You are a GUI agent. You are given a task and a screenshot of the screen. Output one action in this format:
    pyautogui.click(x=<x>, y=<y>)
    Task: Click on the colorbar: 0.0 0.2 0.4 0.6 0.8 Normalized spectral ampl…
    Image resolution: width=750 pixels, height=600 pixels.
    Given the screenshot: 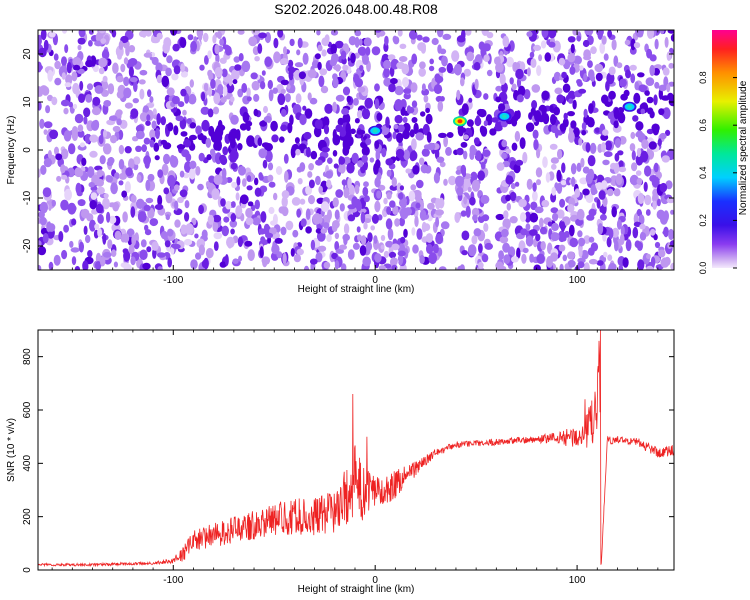 What is the action you would take?
    pyautogui.click(x=723, y=152)
    